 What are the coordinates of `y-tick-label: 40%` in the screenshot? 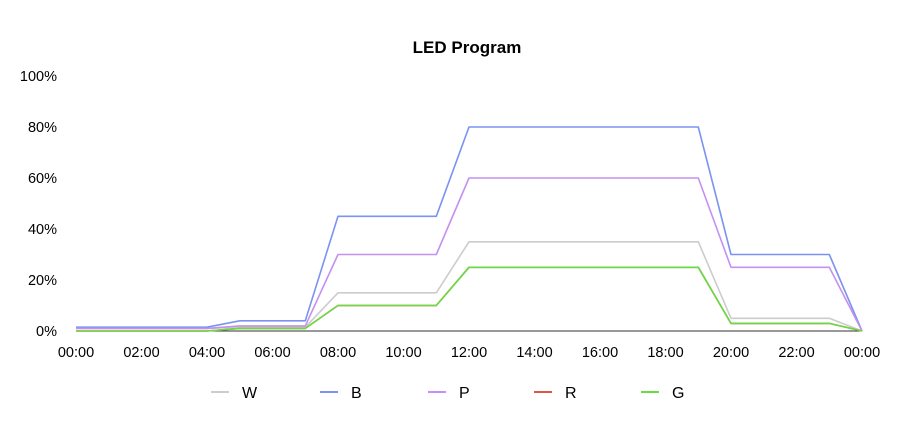 It's located at (42, 230).